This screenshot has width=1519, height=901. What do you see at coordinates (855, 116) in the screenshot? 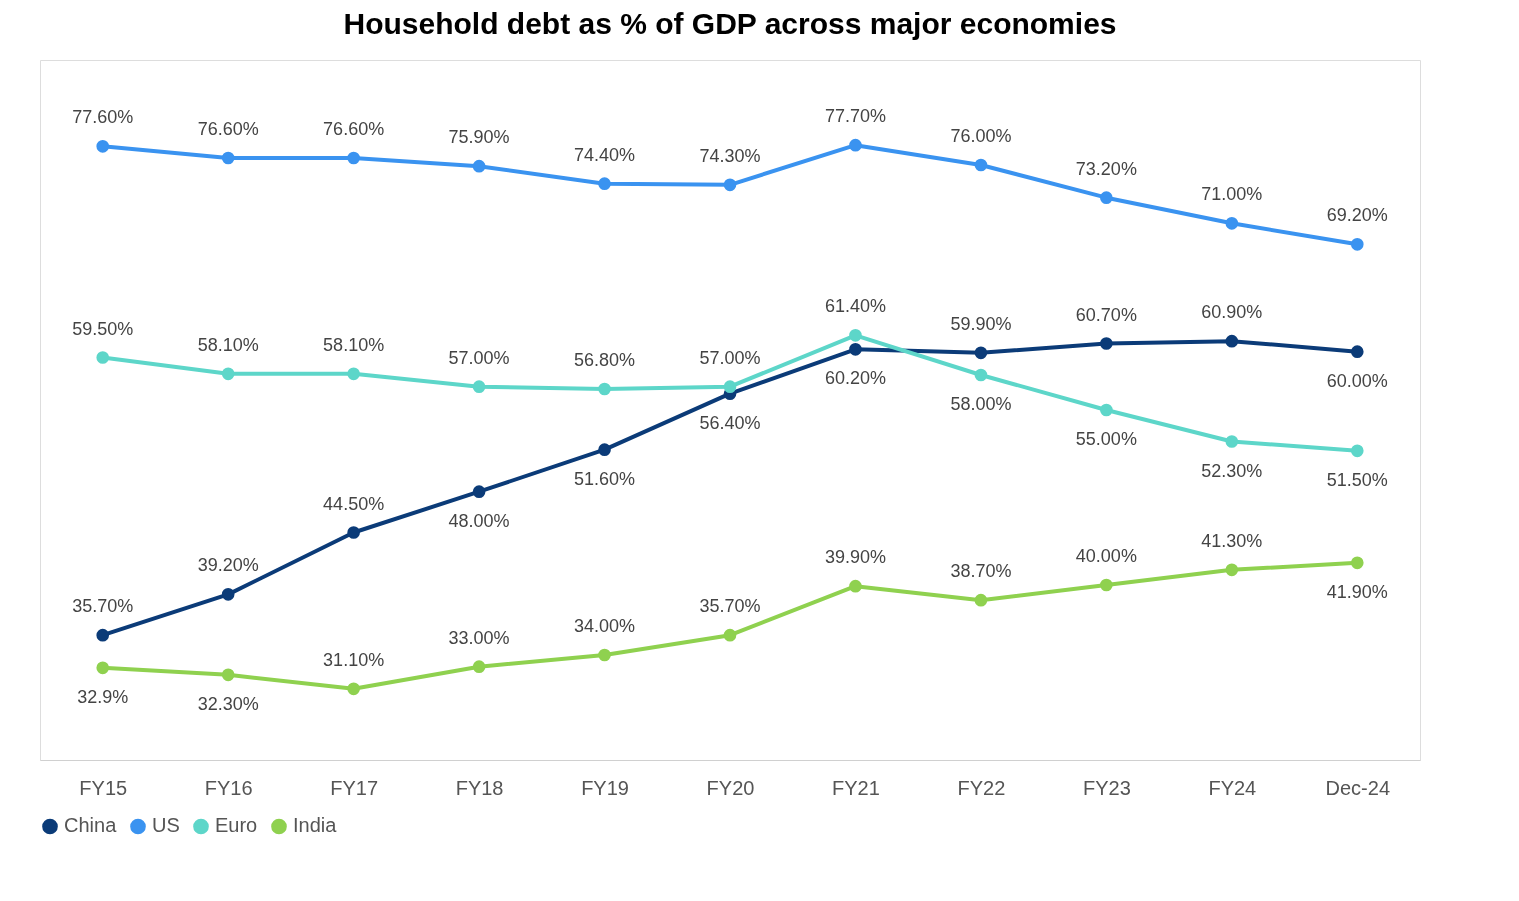
I see `data-label: 77.70%` at bounding box center [855, 116].